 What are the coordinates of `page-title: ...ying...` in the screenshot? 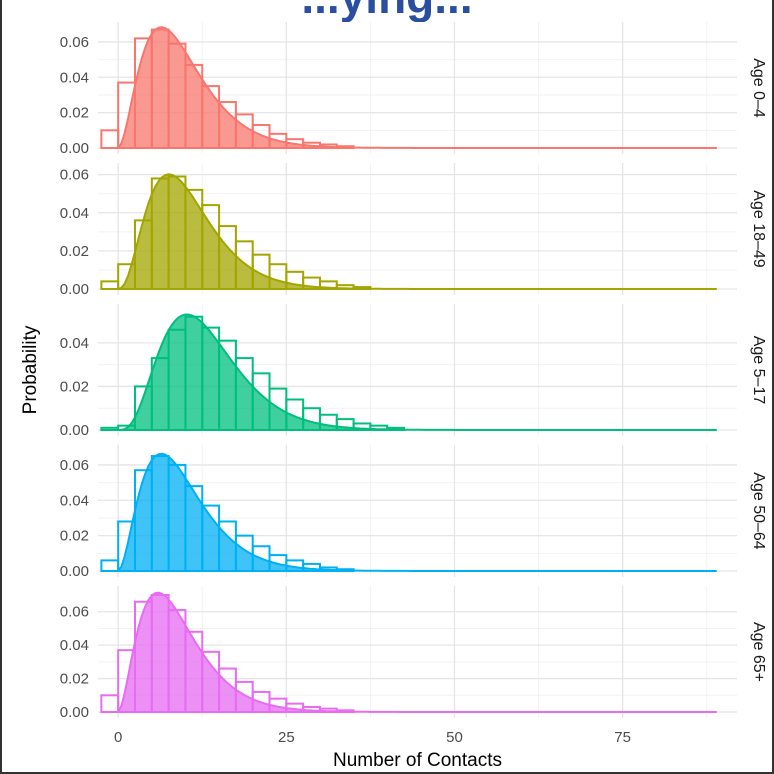 It's located at (387, 12).